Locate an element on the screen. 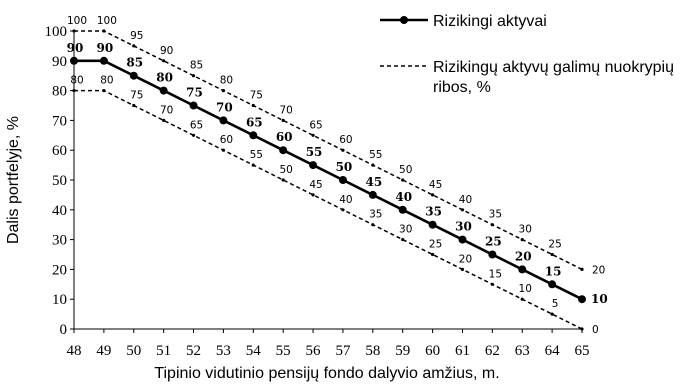  y-tick-label: 80 is located at coordinates (59, 92).